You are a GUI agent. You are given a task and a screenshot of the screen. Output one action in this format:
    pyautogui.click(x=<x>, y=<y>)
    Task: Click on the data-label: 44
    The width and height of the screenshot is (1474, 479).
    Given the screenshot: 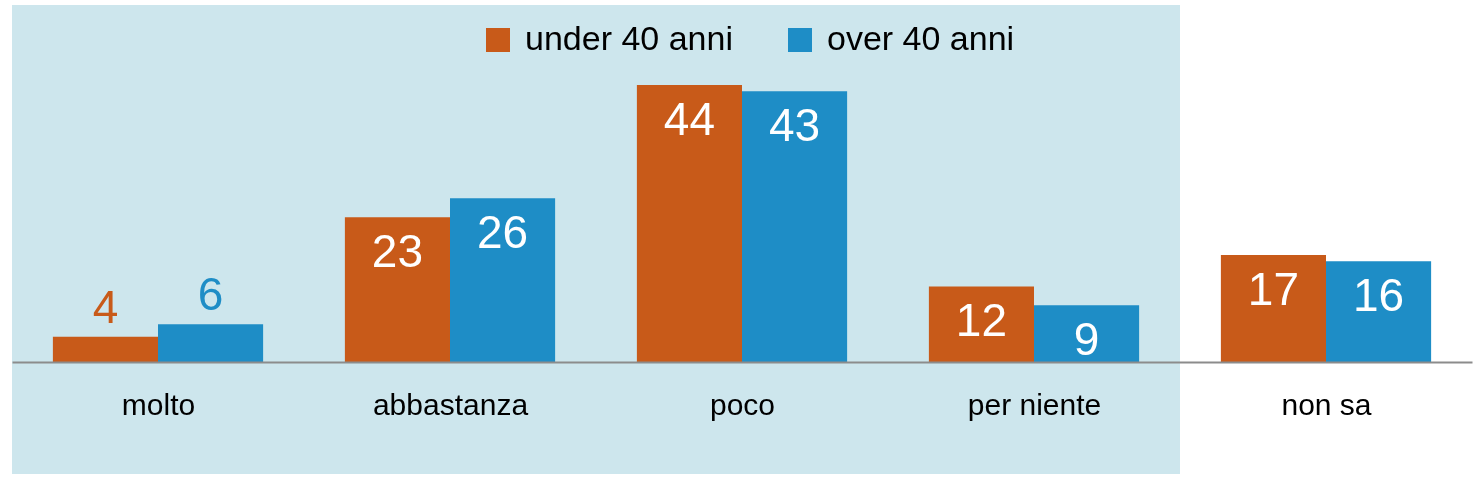 What is the action you would take?
    pyautogui.click(x=689, y=119)
    